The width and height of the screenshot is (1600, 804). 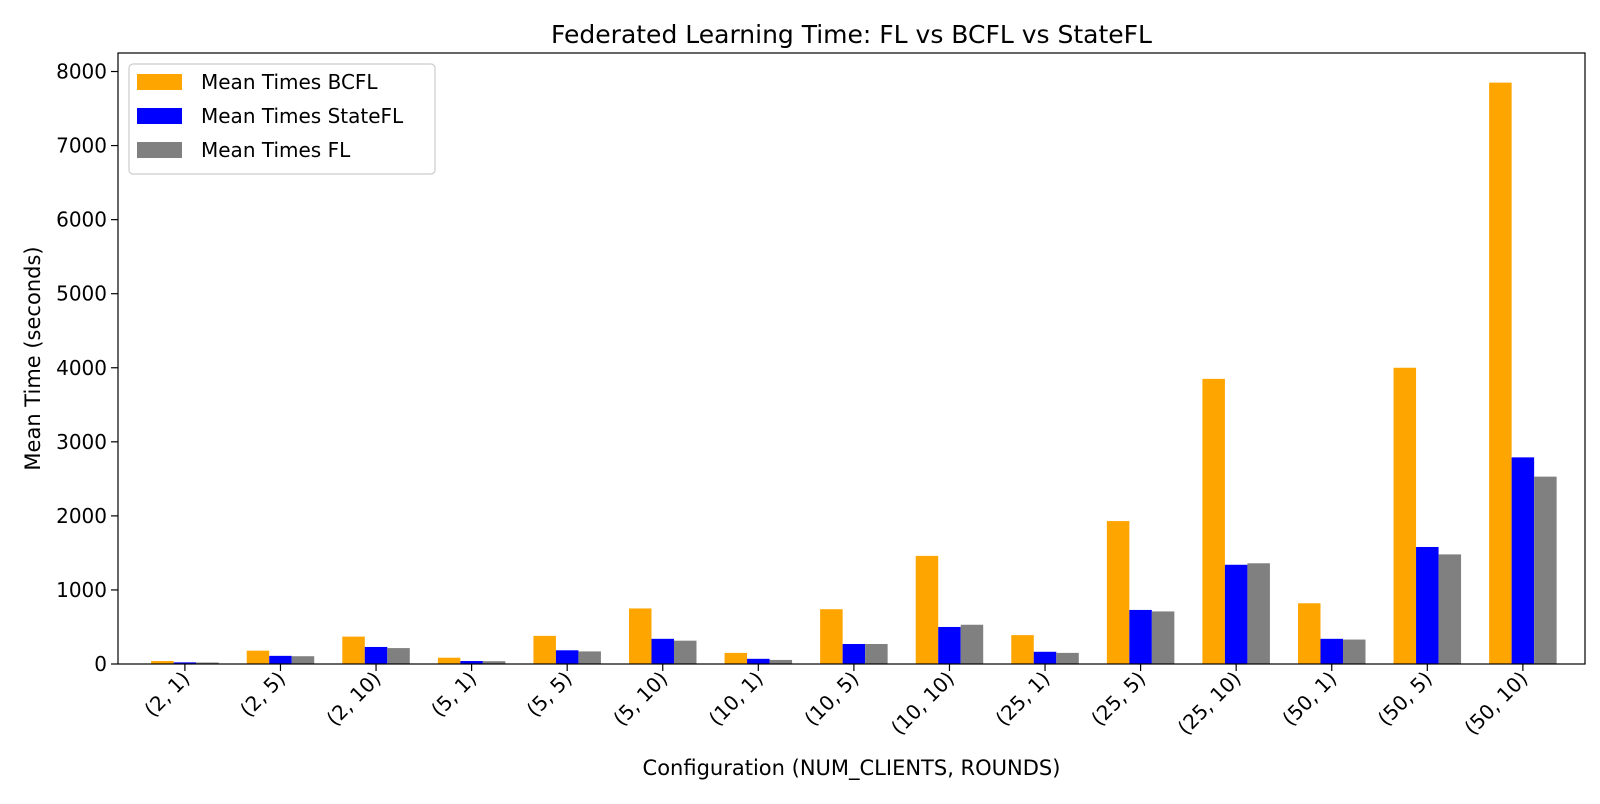 I want to click on y-tick-label: 1000, so click(x=81, y=590).